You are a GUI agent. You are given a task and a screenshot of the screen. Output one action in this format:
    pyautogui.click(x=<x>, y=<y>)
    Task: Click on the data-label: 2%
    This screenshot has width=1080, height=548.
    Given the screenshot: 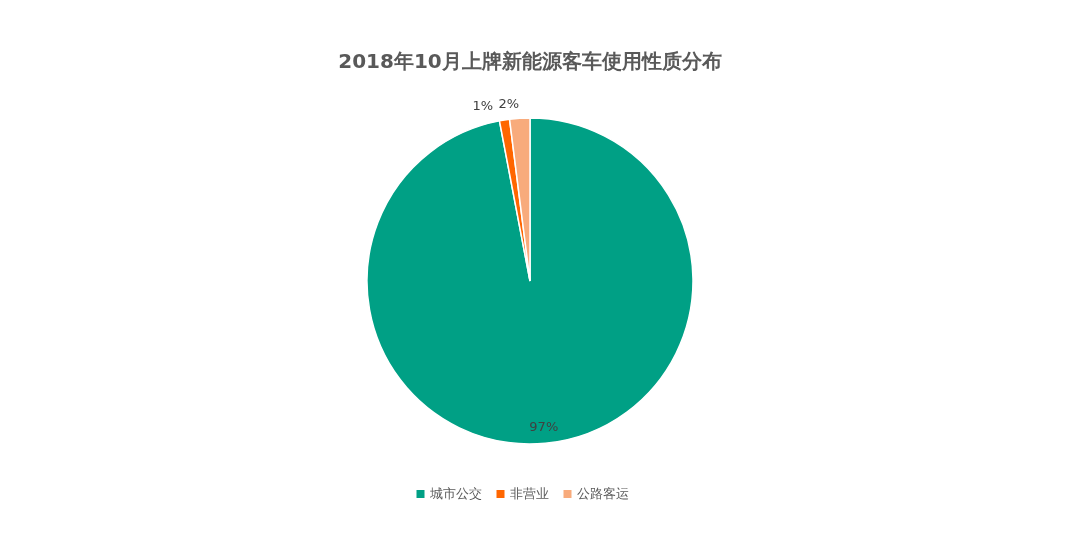 What is the action you would take?
    pyautogui.click(x=509, y=104)
    